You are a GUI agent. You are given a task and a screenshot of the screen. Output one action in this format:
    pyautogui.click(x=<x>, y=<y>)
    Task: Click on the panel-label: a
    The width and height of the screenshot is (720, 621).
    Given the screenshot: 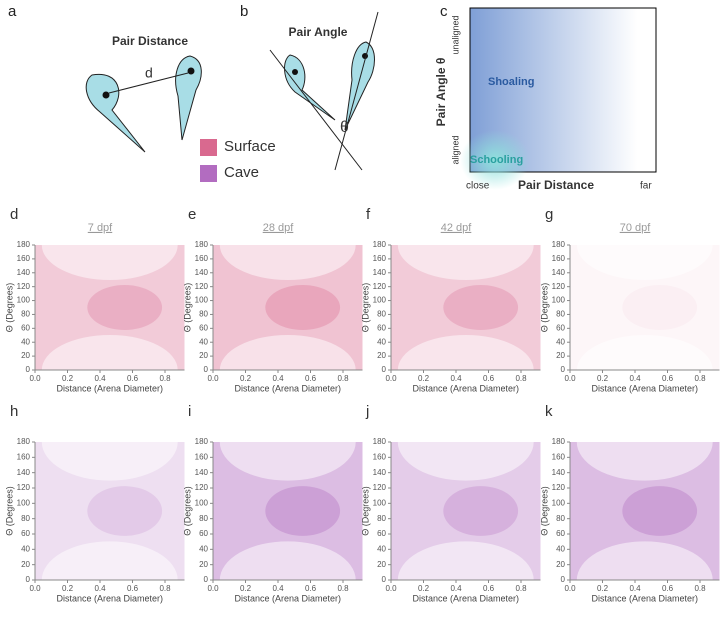 What is the action you would take?
    pyautogui.click(x=12, y=11)
    